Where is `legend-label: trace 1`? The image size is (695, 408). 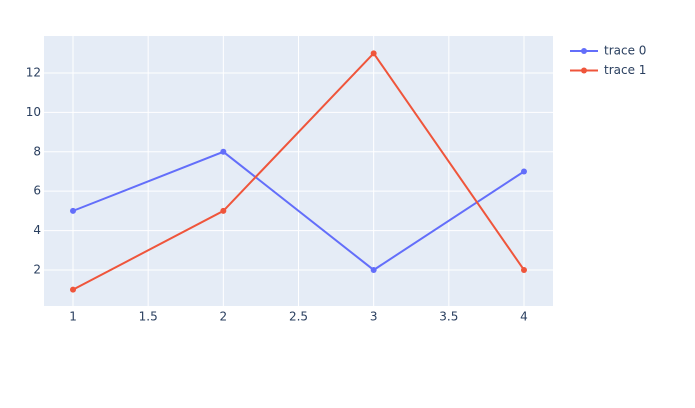 legend-label: trace 1 is located at coordinates (625, 70).